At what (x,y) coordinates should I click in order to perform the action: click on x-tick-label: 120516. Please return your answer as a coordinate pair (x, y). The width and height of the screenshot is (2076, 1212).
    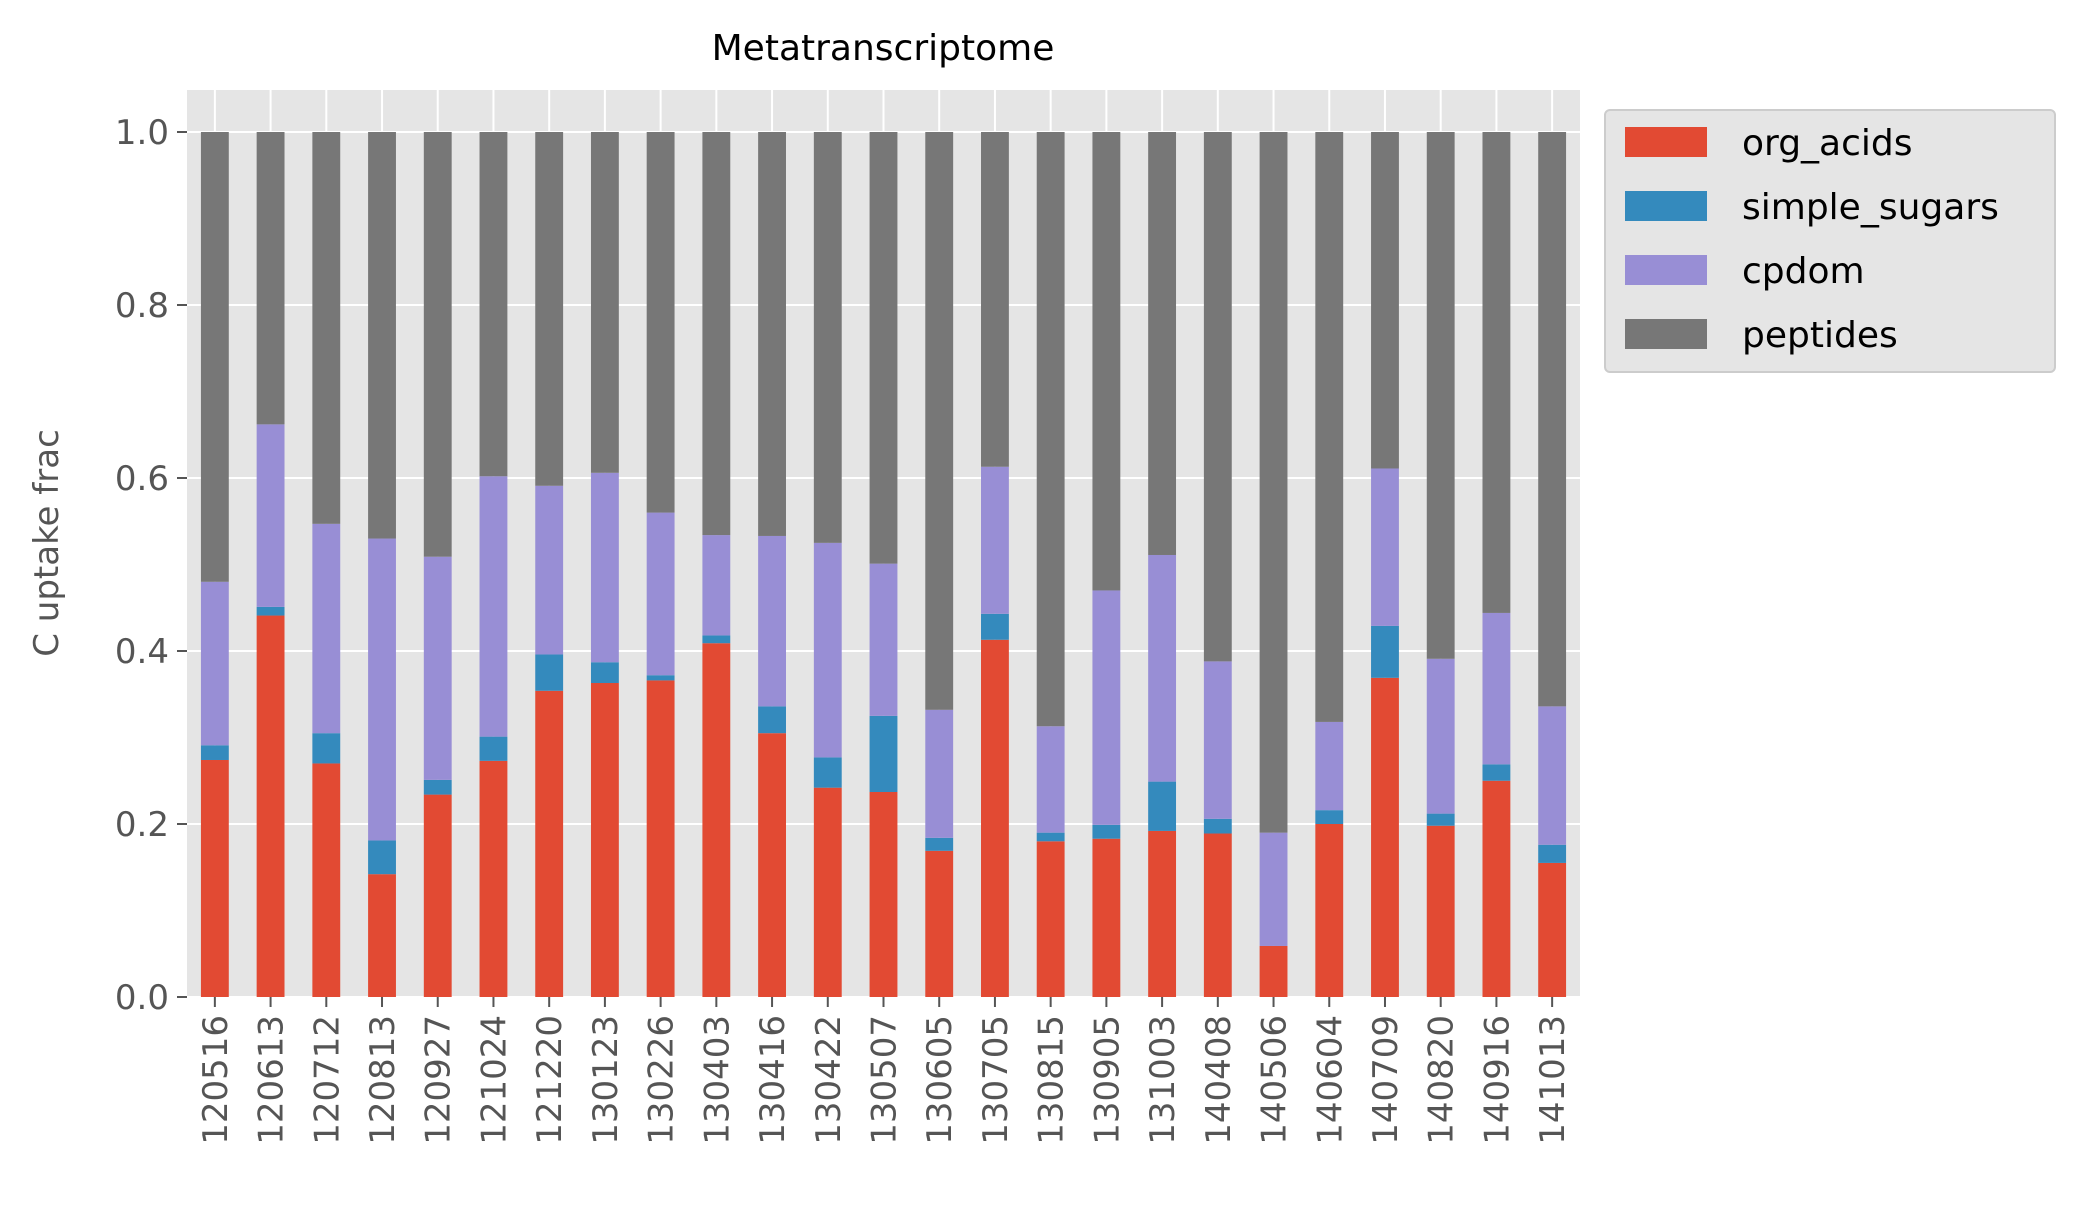
    Looking at the image, I should click on (216, 1080).